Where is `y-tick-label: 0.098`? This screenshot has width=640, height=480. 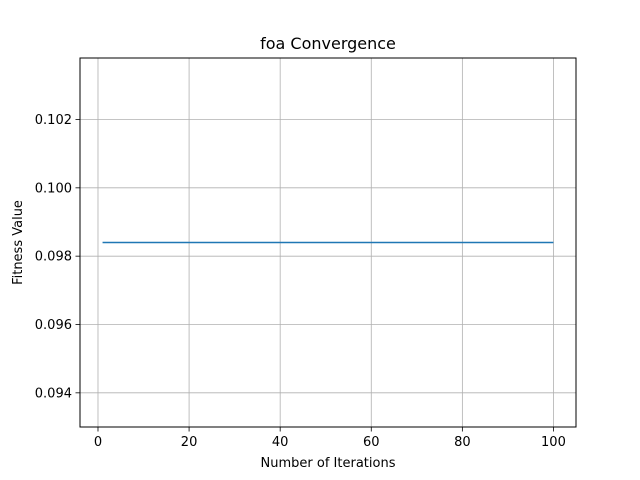
y-tick-label: 0.098 is located at coordinates (53, 257).